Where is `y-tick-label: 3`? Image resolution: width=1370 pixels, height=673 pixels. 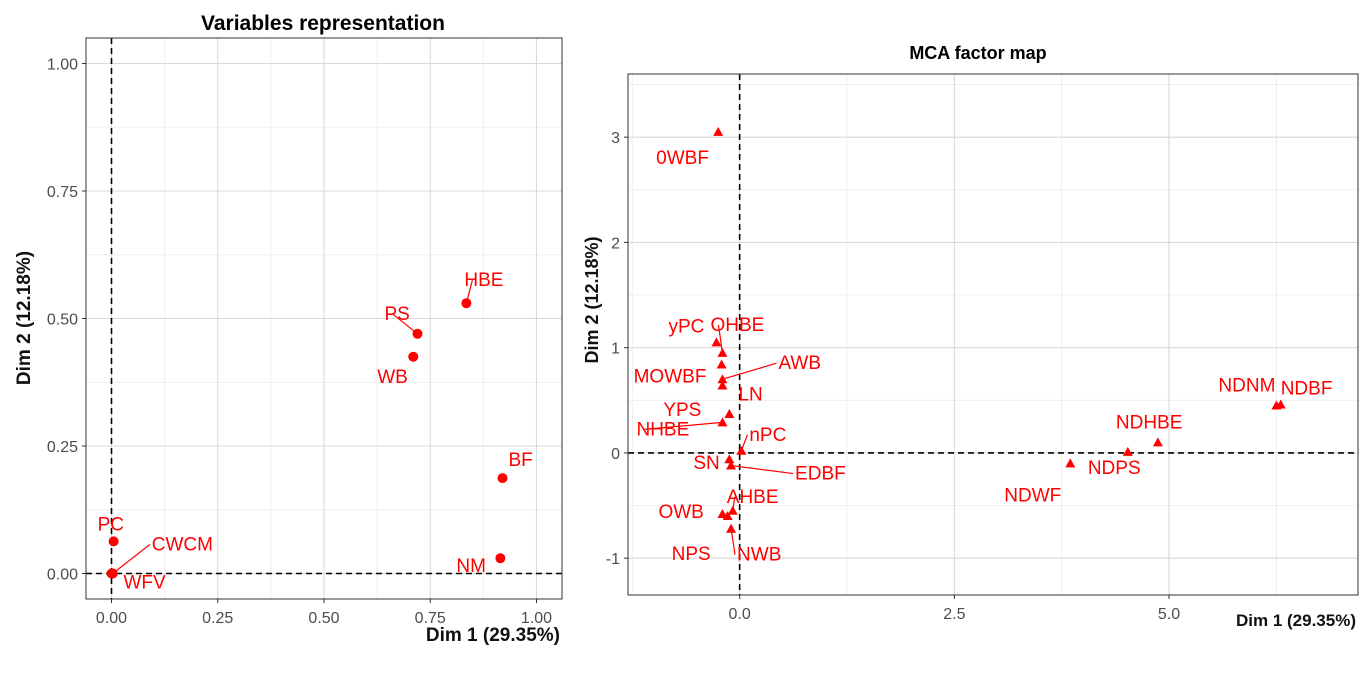 y-tick-label: 3 is located at coordinates (615, 138).